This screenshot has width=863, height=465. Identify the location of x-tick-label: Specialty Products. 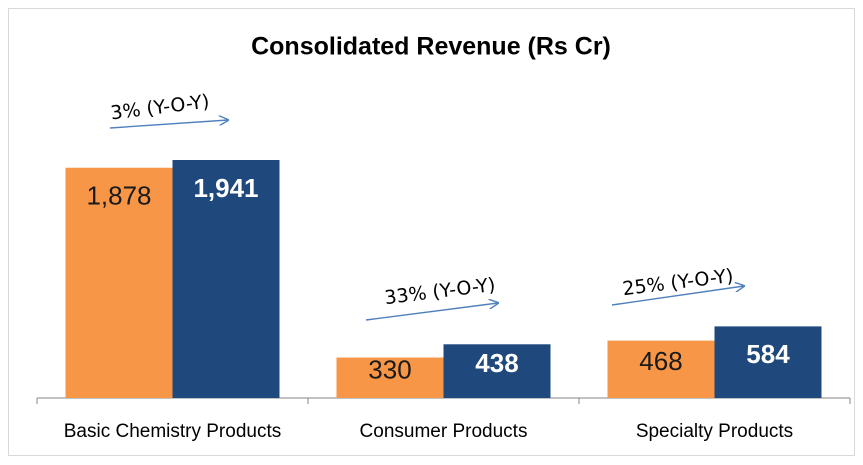
(714, 431).